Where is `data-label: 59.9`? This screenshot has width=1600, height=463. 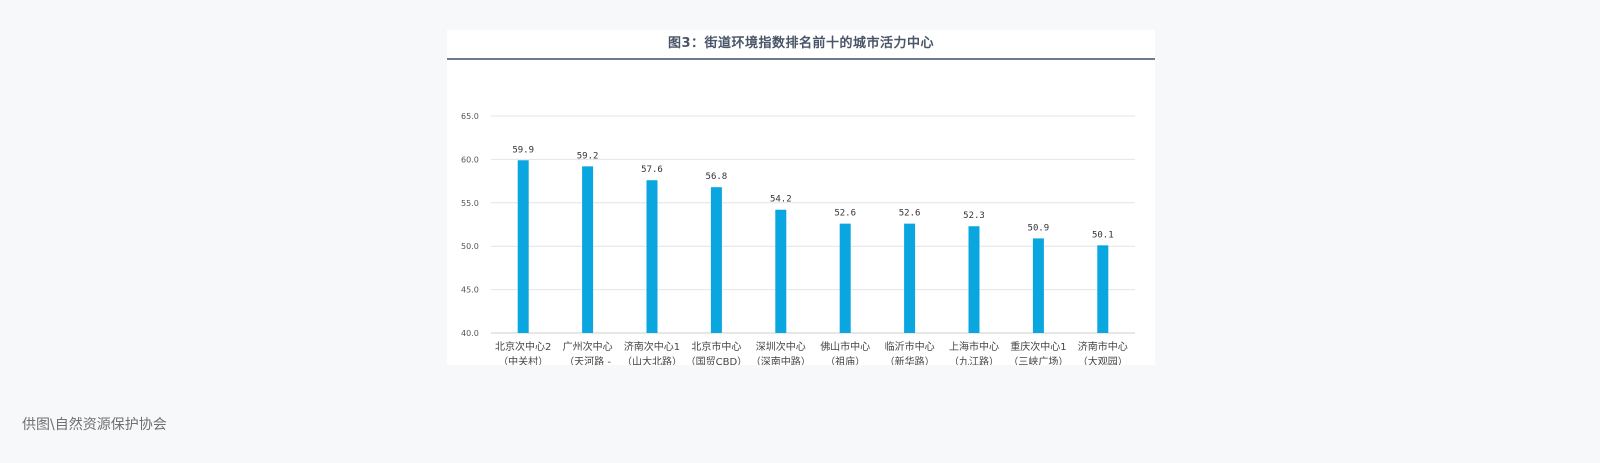 data-label: 59.9 is located at coordinates (523, 150).